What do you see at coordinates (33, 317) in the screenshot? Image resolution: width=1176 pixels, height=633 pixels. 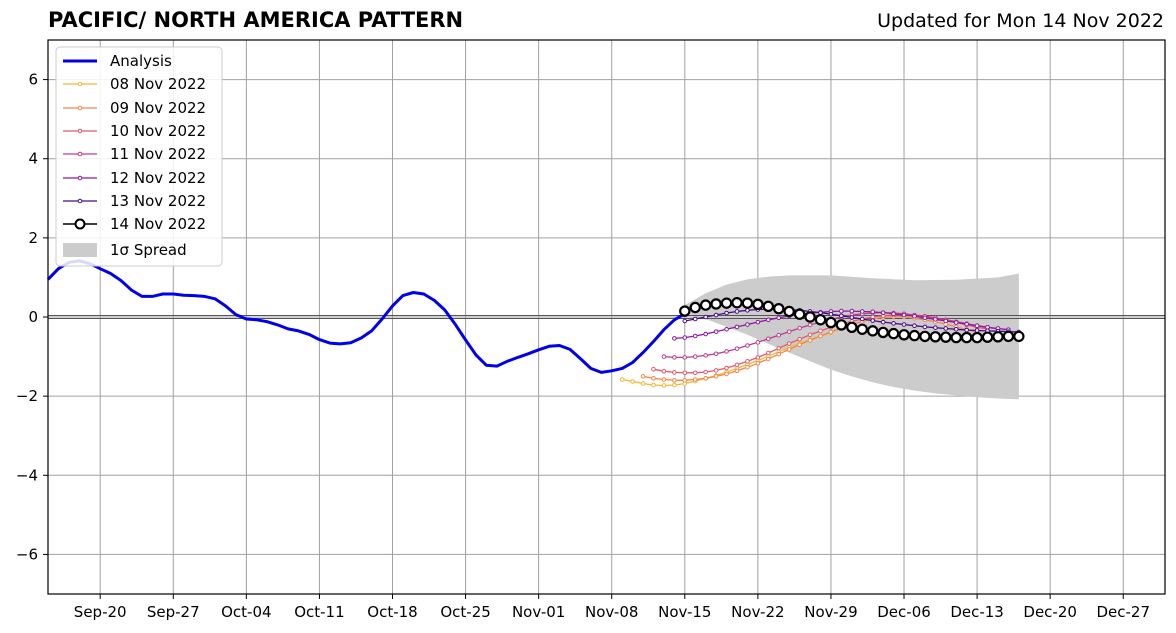 I see `y-tick-label: 0` at bounding box center [33, 317].